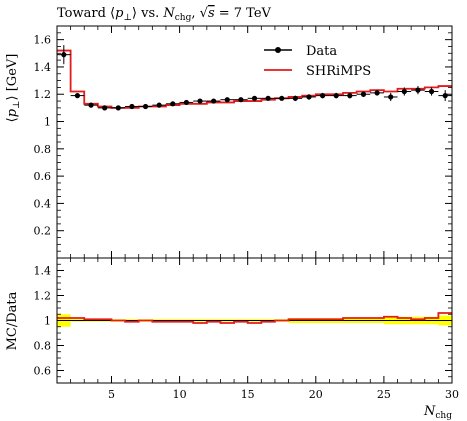 This screenshot has width=467, height=421. I want to click on ratio-y-axis-label: MC/Data, so click(12, 320).